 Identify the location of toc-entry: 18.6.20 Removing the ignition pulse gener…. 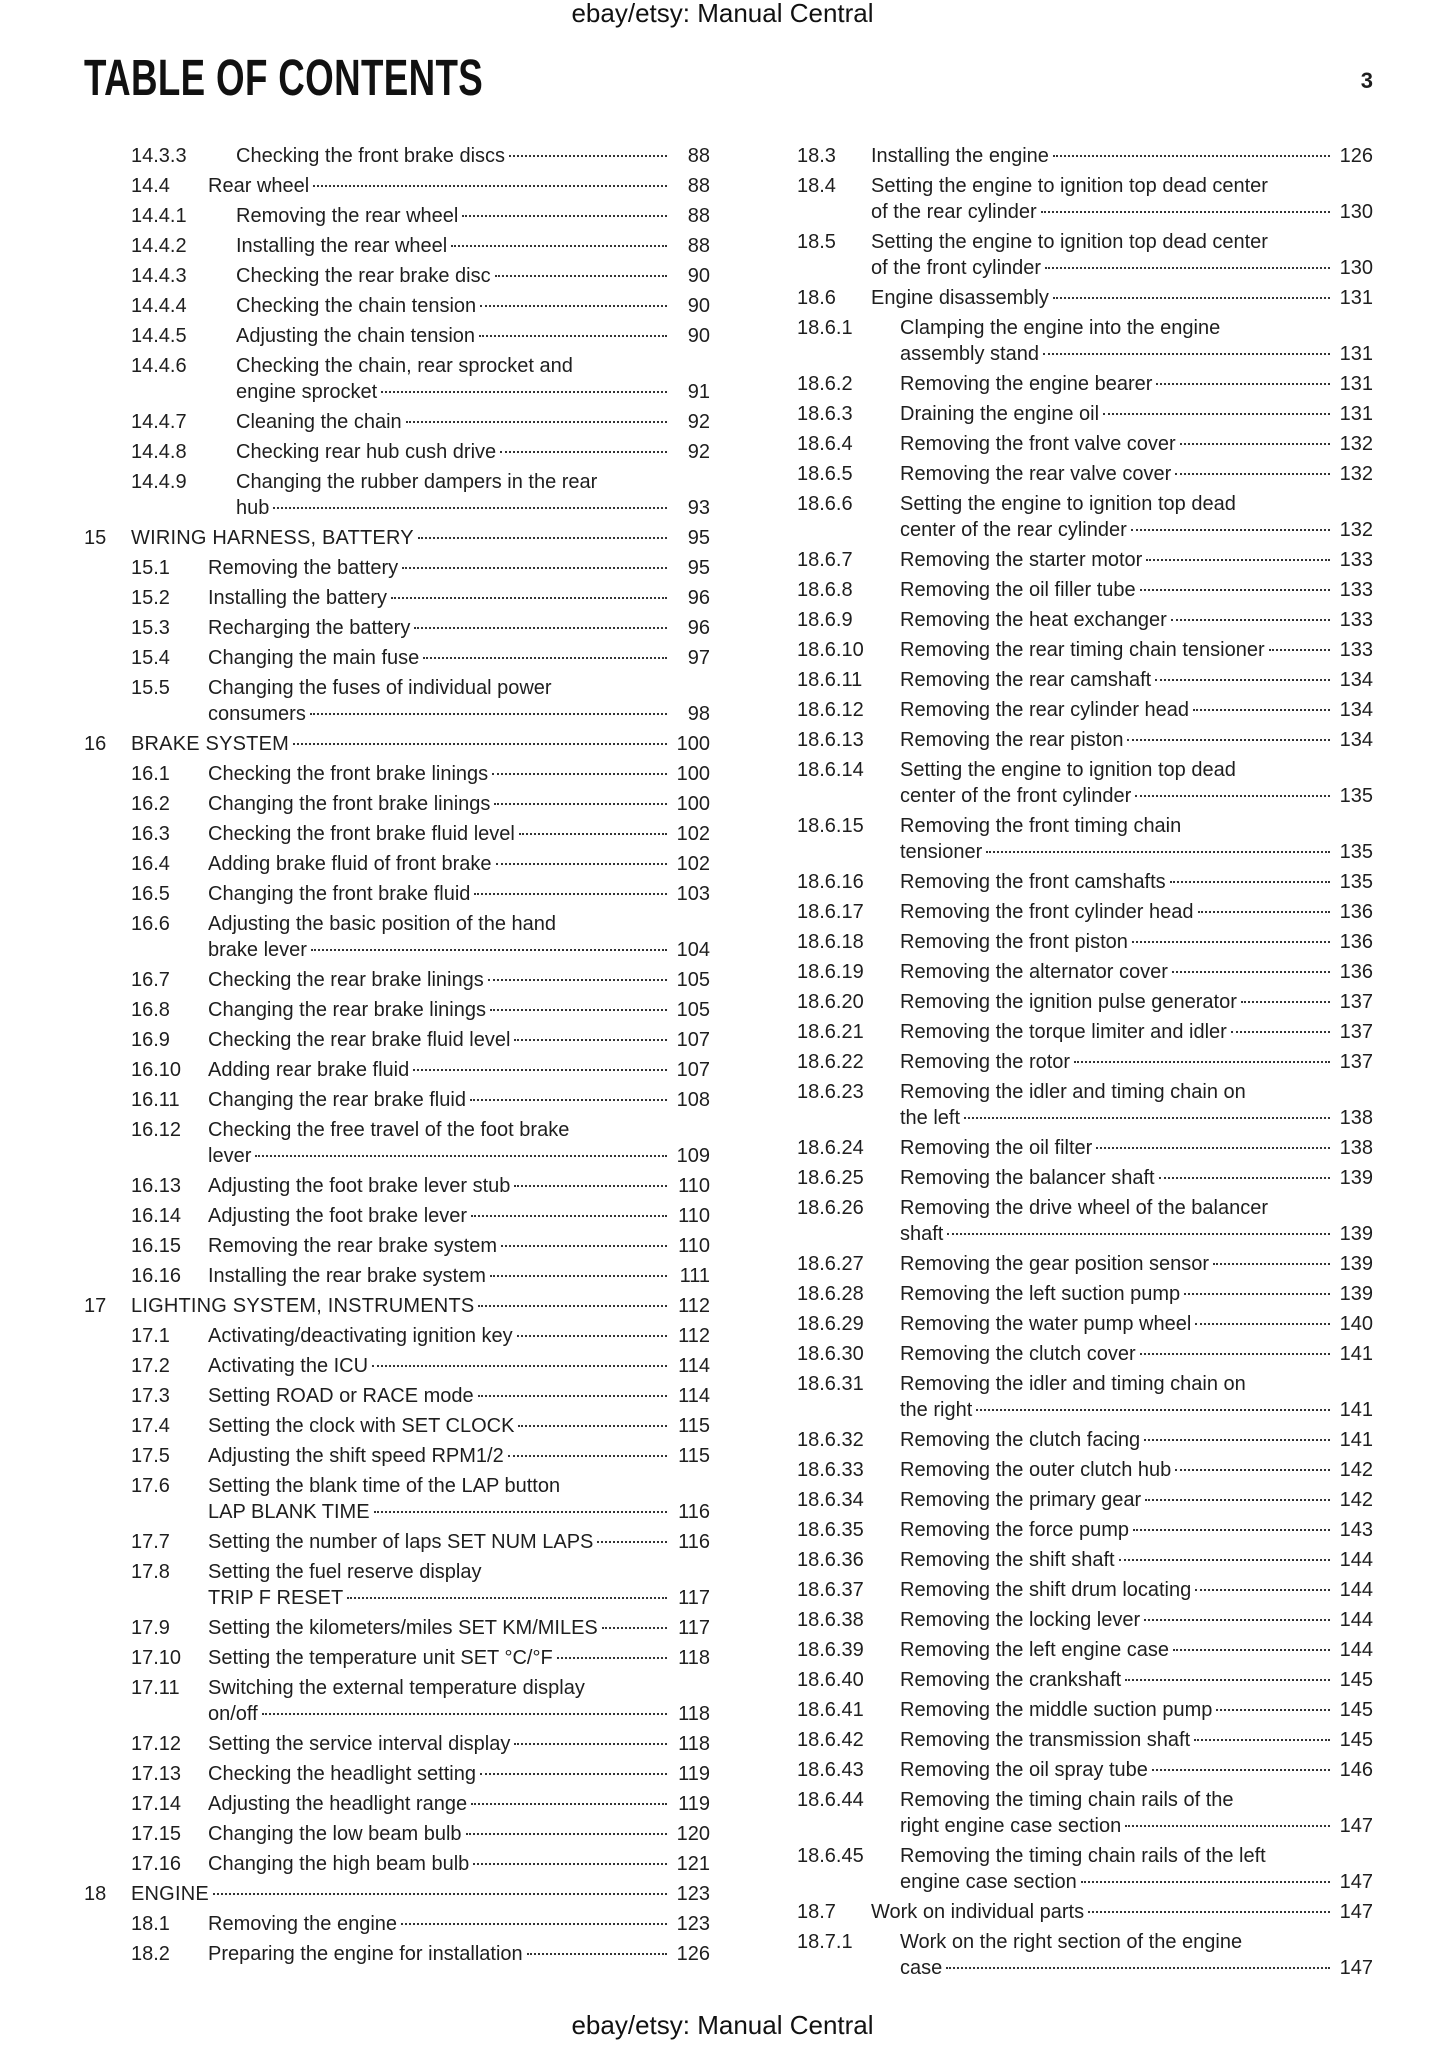
(1085, 1002).